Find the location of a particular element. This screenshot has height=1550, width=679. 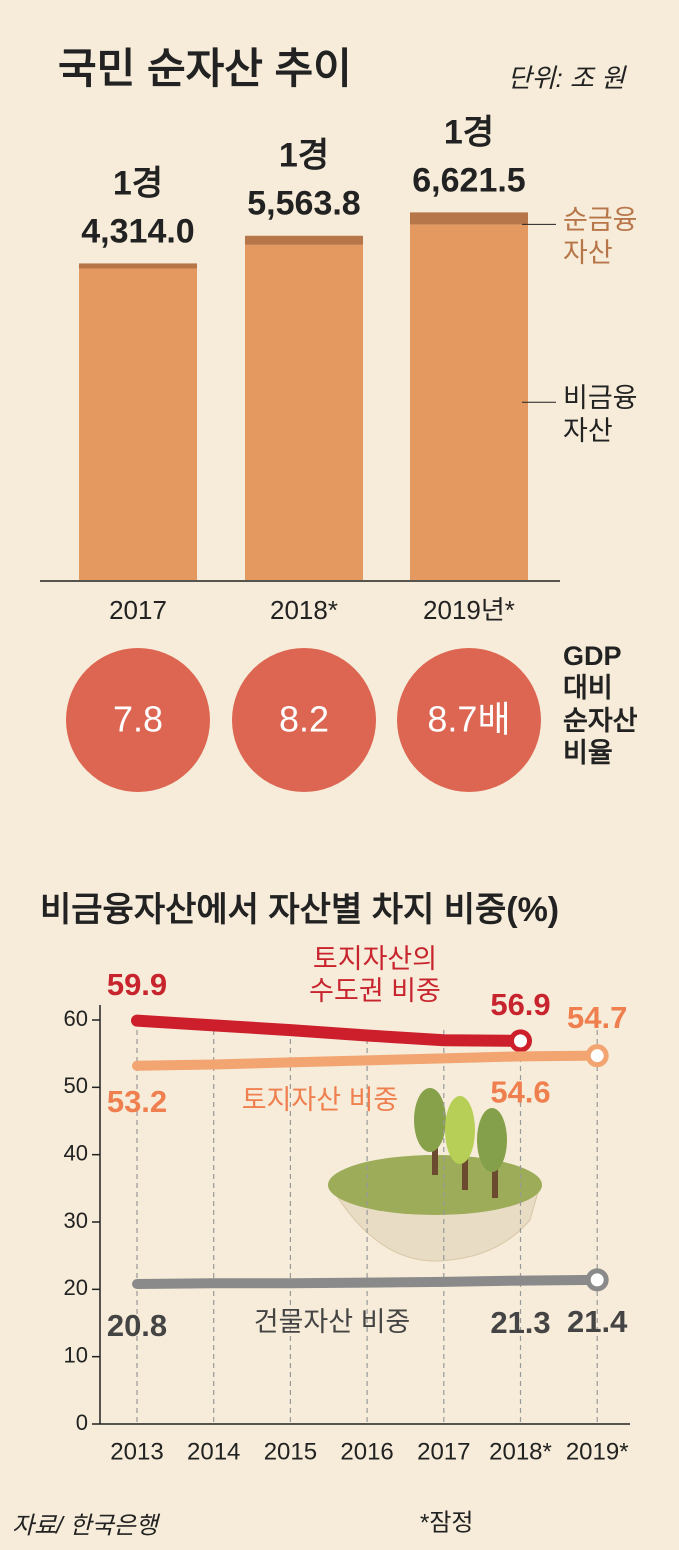

gdp-ratio-title: GDP 대비 순자산 비율 is located at coordinates (600, 705).